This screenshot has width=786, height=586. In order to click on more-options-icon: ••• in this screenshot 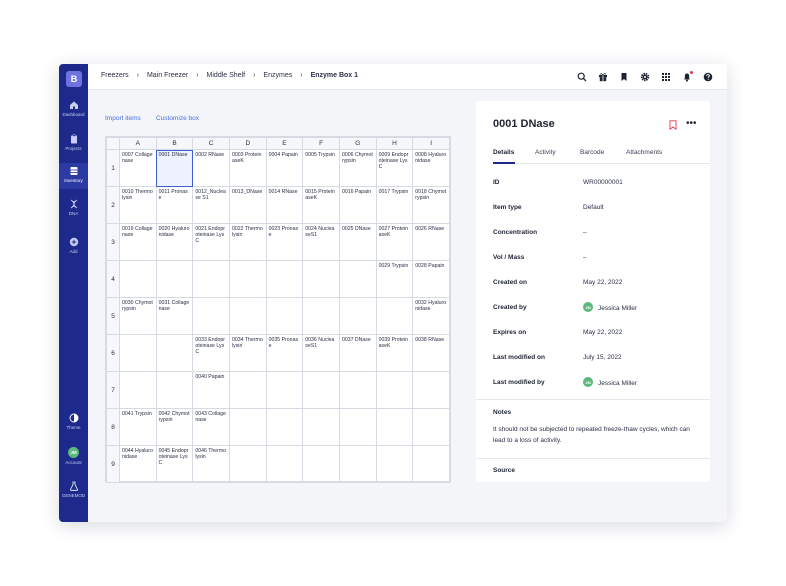, I will do `click(691, 123)`.